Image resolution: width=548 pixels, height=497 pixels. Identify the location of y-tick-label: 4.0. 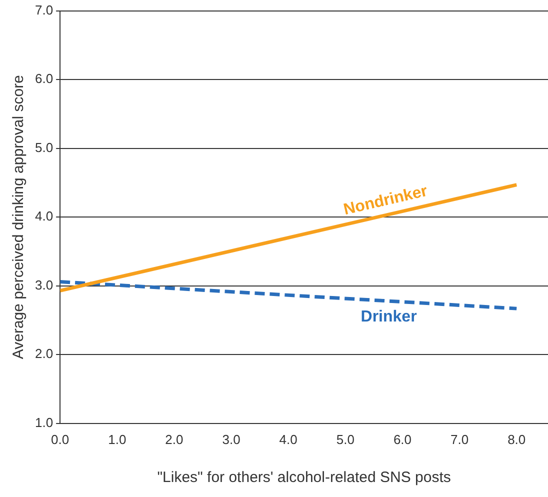
(44, 216).